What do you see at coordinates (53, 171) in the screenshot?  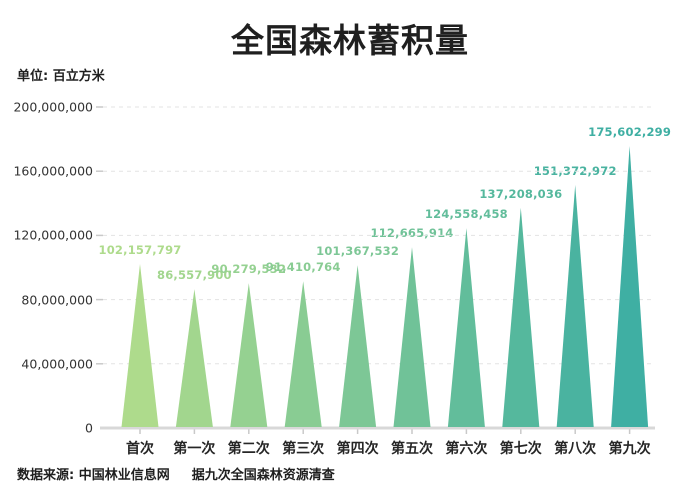 I see `y-tick-label: 160,000,000` at bounding box center [53, 171].